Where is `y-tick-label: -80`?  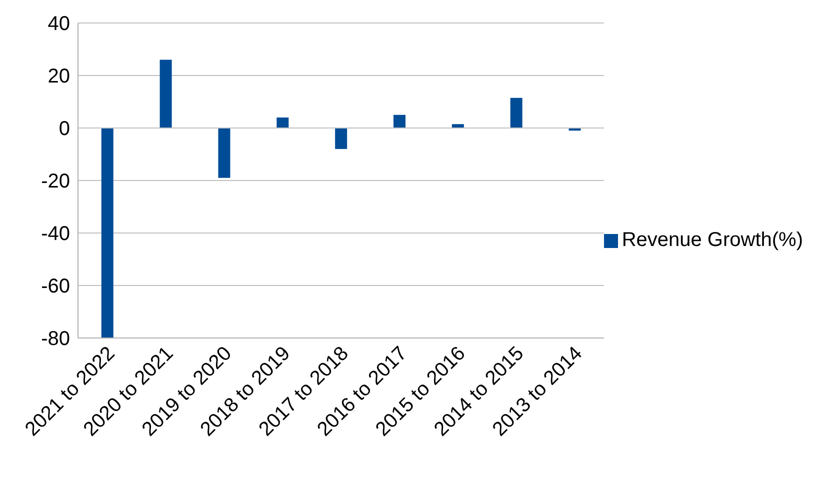
y-tick-label: -80 is located at coordinates (55, 339).